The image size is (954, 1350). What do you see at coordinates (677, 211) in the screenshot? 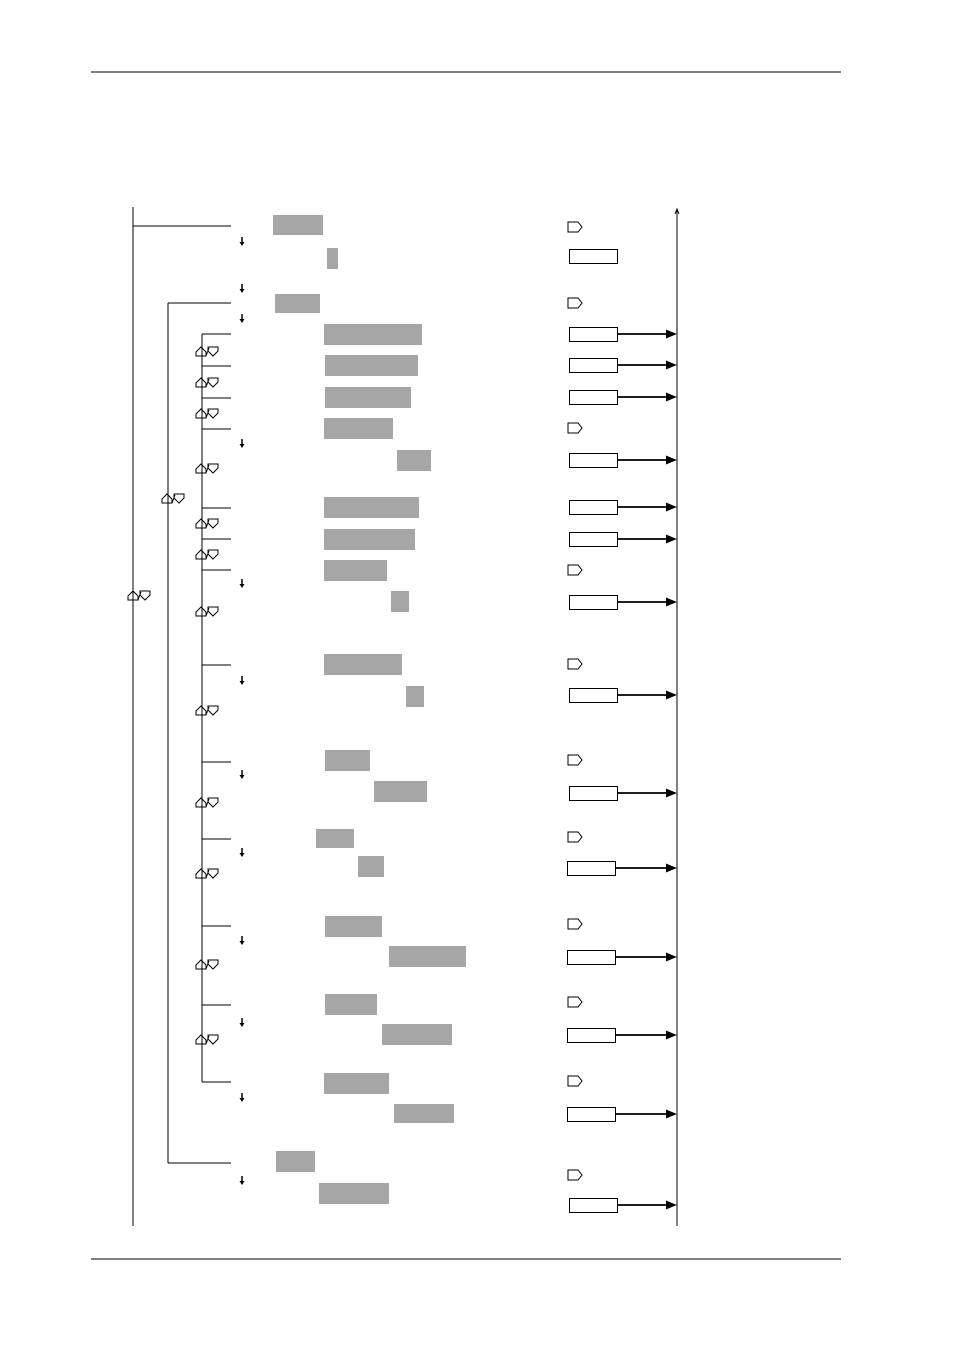
I see `collector-arrow-top` at bounding box center [677, 211].